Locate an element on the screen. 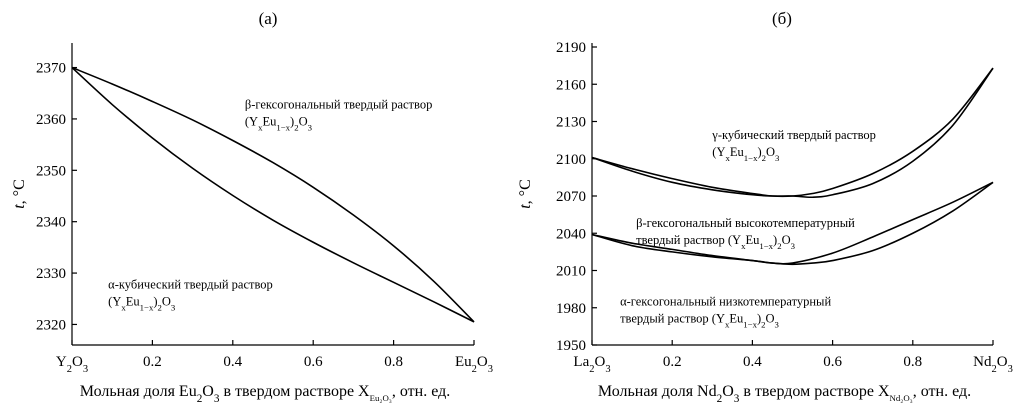 This screenshot has width=1029, height=409. y-tick-label: 2350 is located at coordinates (51, 171).